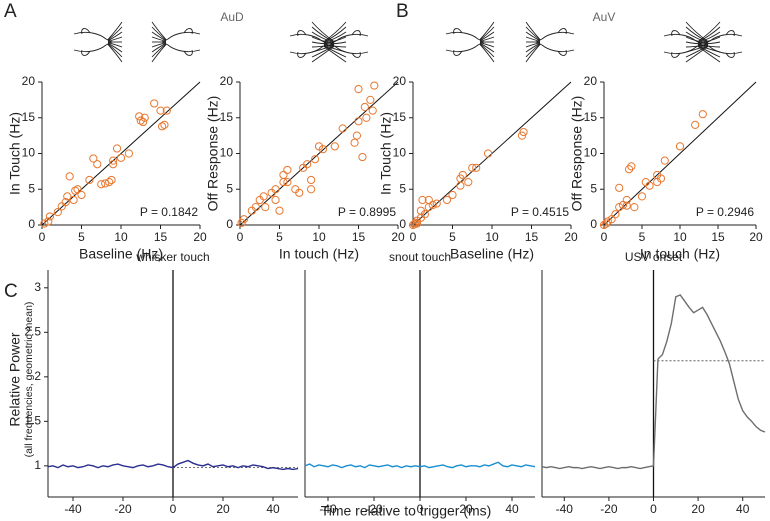 This screenshot has height=521, width=770. Describe the element at coordinates (32, 331) in the screenshot. I see `y-tick-label: 2.5` at that location.